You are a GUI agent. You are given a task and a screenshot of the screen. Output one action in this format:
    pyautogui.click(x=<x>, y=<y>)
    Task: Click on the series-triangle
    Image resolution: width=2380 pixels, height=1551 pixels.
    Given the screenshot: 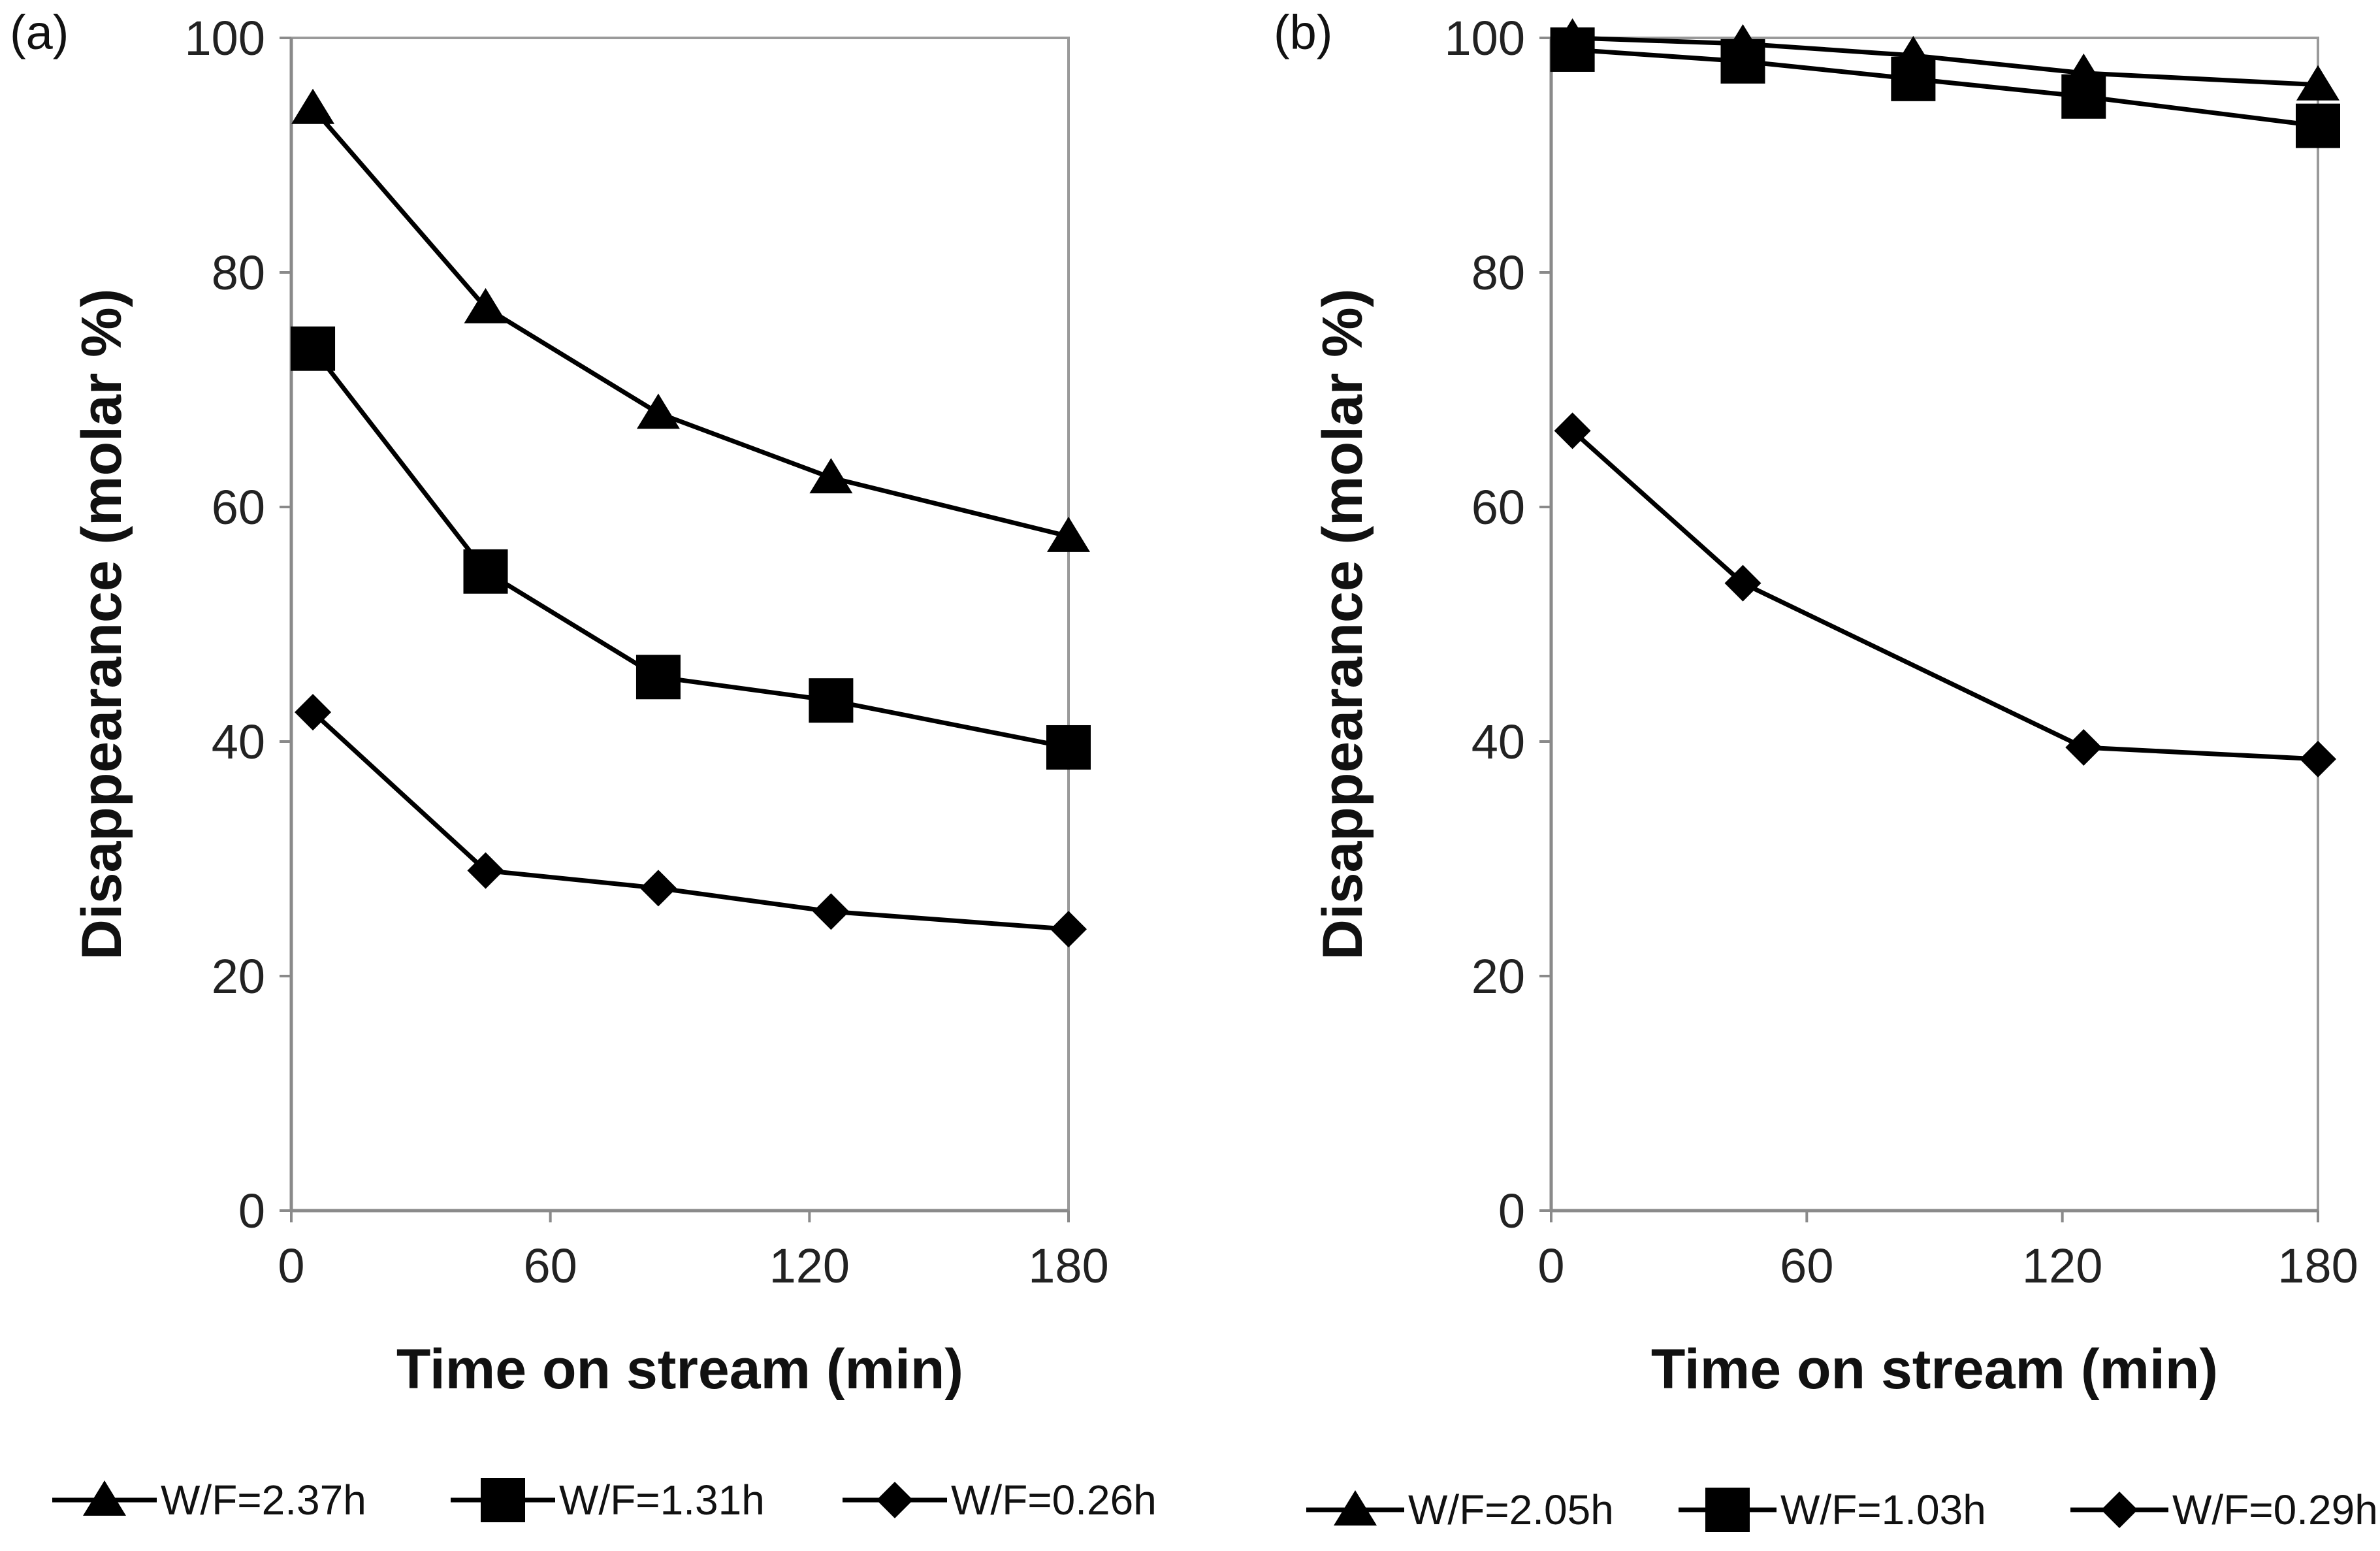 What is the action you would take?
    pyautogui.click(x=690, y=320)
    